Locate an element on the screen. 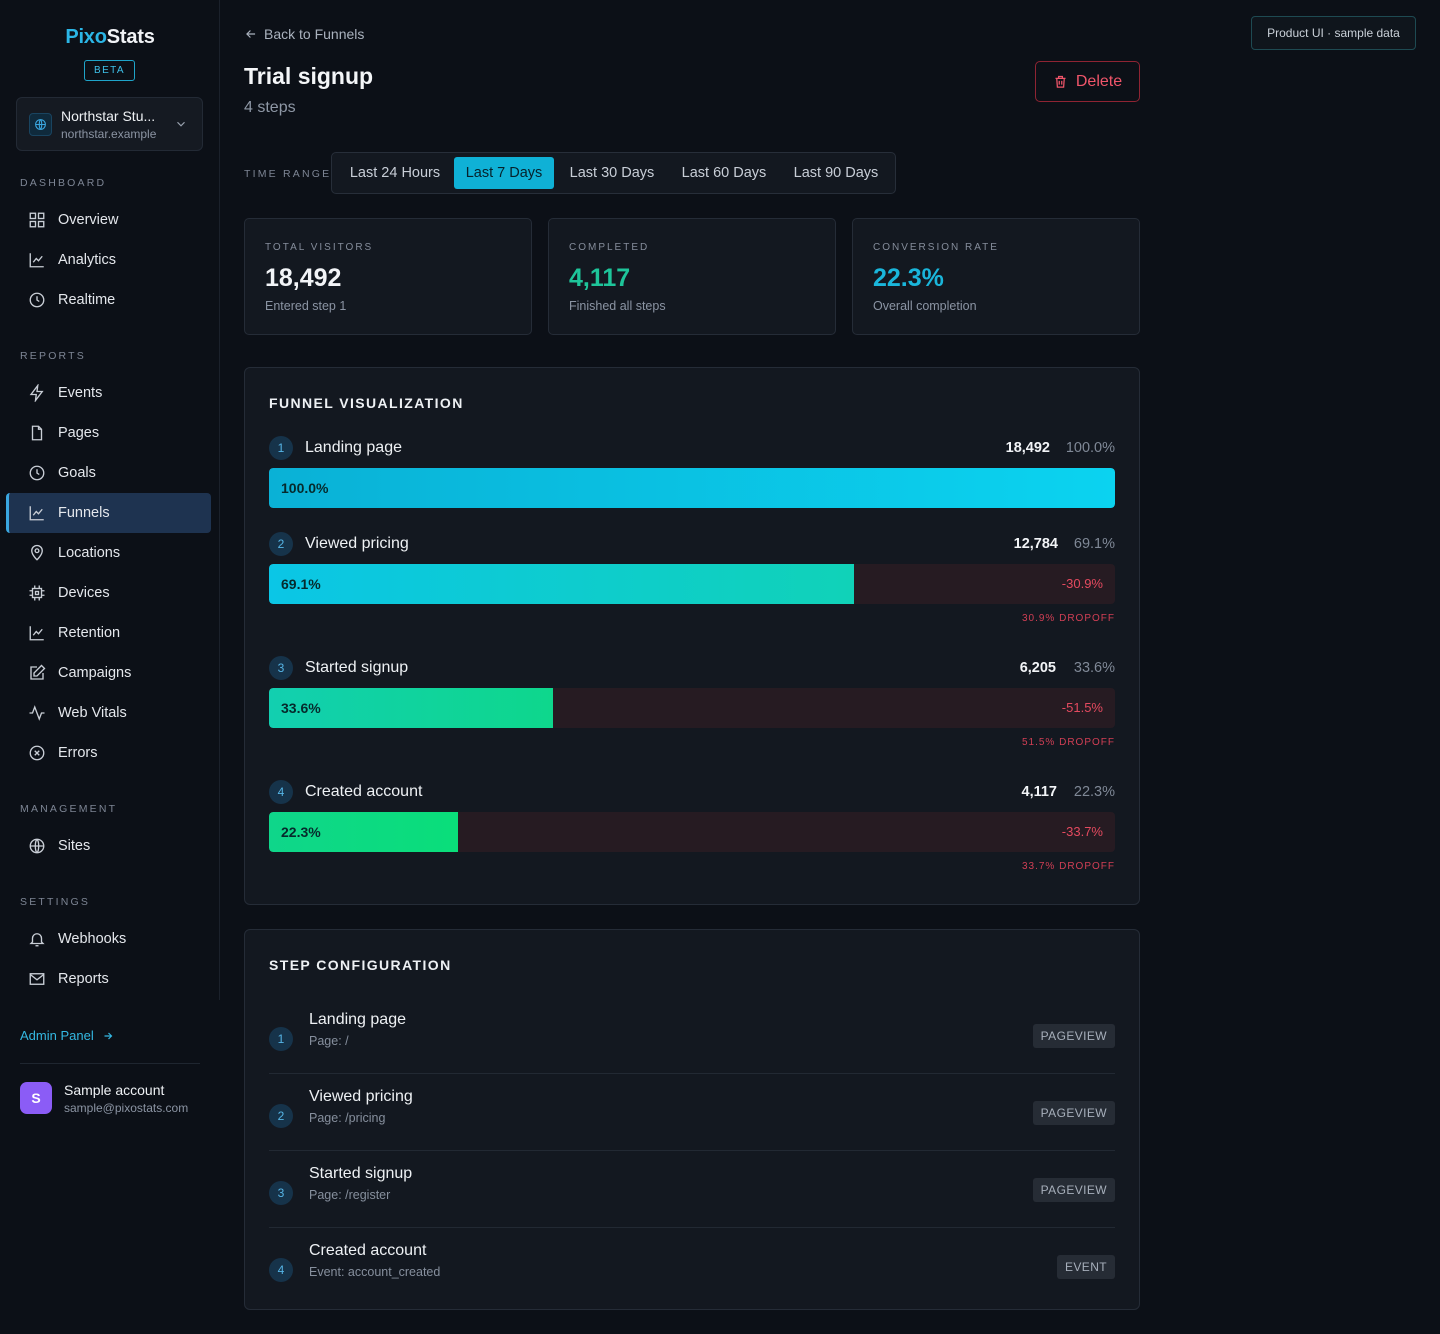 The height and width of the screenshot is (1334, 1440). admin-panel-link: Admin Panel is located at coordinates (67, 1035).